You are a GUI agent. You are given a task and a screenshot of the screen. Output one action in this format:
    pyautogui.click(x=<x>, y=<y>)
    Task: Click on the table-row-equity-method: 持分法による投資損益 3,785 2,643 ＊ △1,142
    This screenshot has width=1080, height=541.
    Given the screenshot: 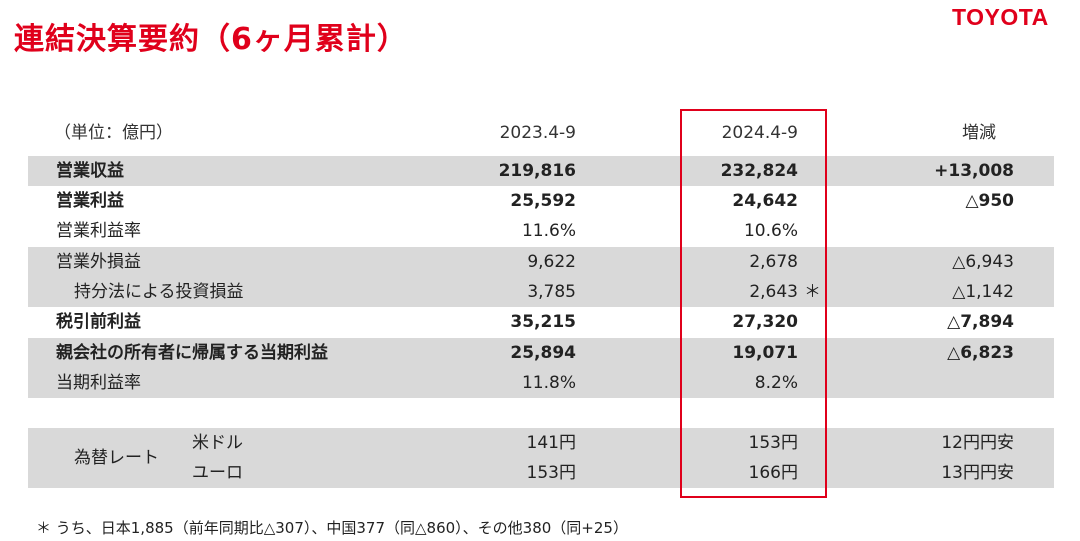 What is the action you would take?
    pyautogui.click(x=541, y=292)
    